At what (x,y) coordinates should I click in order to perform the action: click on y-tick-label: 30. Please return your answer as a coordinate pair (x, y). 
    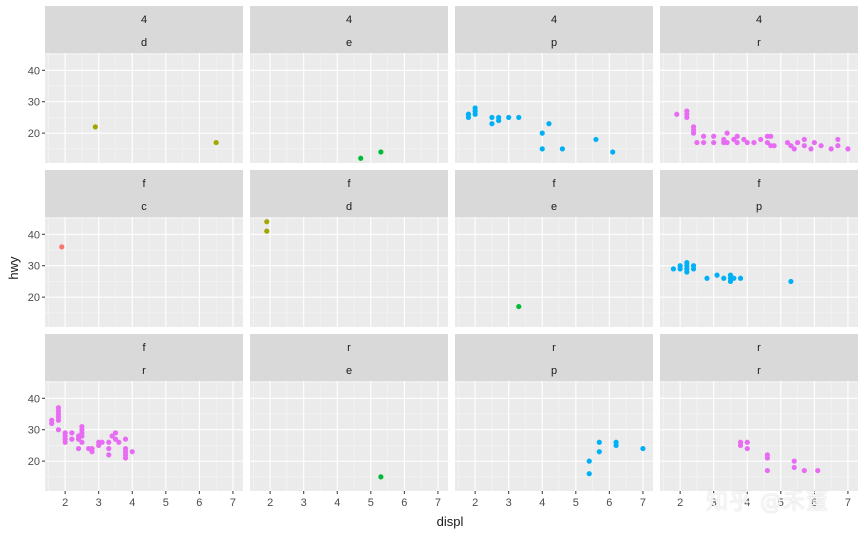
    Looking at the image, I should click on (34, 267).